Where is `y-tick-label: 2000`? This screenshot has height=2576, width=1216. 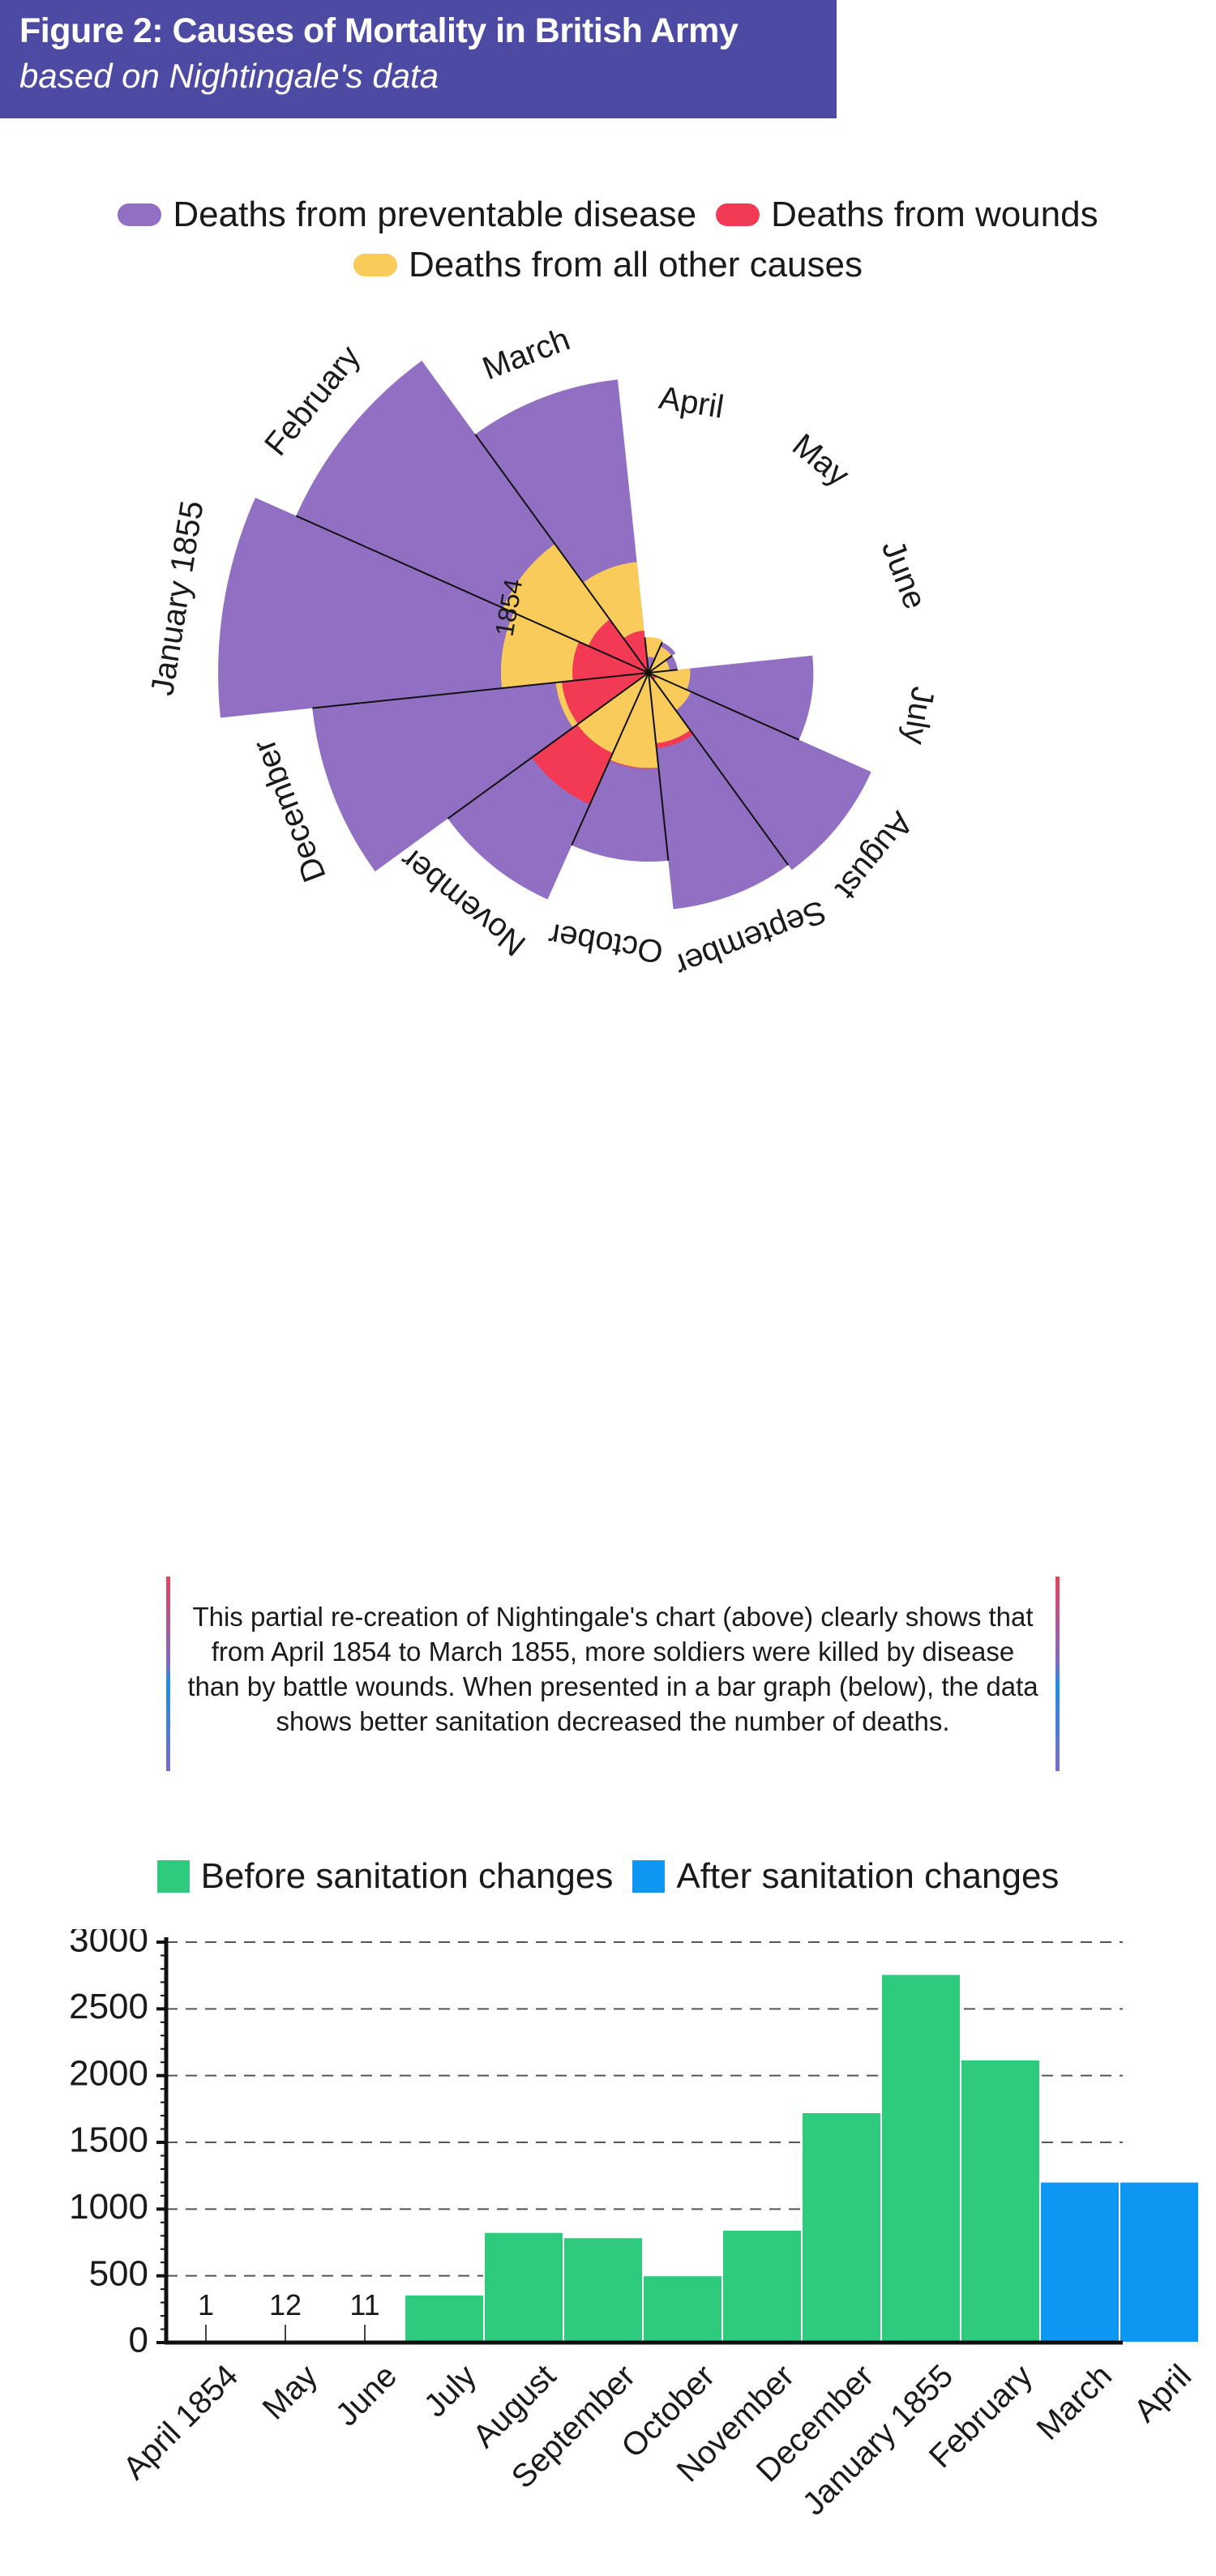
y-tick-label: 2000 is located at coordinates (108, 2073).